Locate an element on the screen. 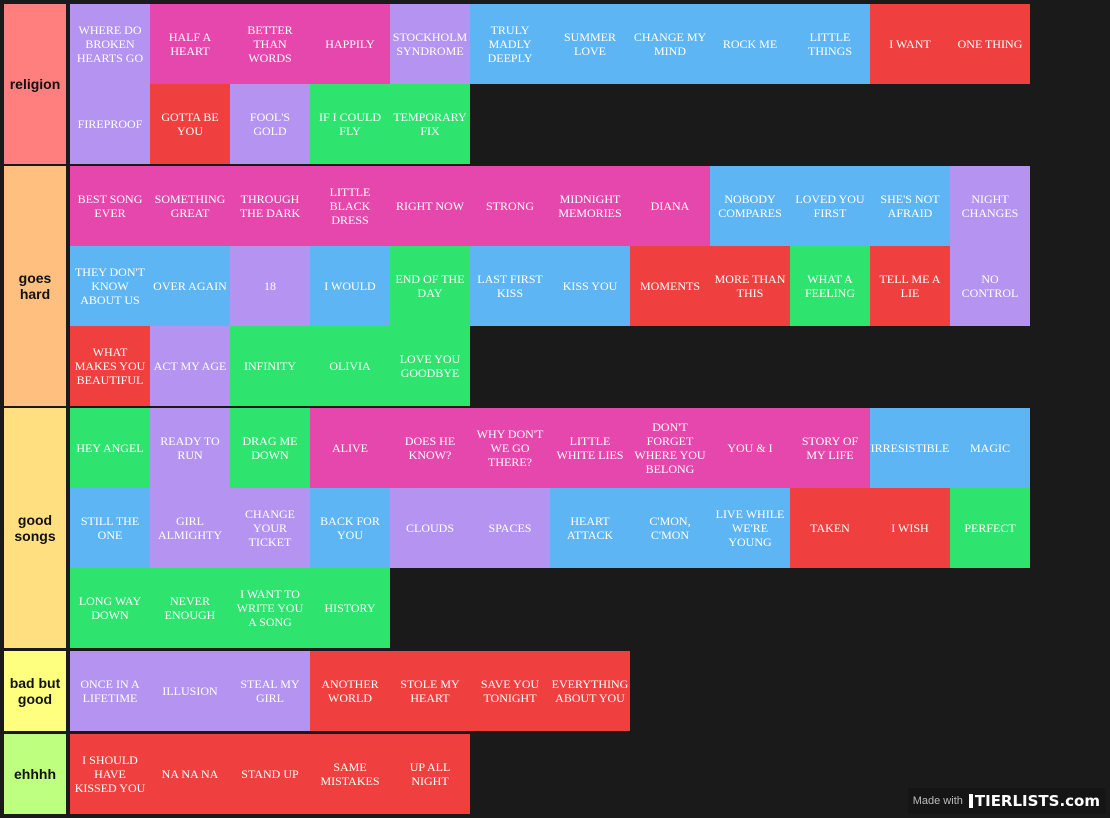  tier-item-tell-me-a-lie: TELL ME A LIE is located at coordinates (910, 286).